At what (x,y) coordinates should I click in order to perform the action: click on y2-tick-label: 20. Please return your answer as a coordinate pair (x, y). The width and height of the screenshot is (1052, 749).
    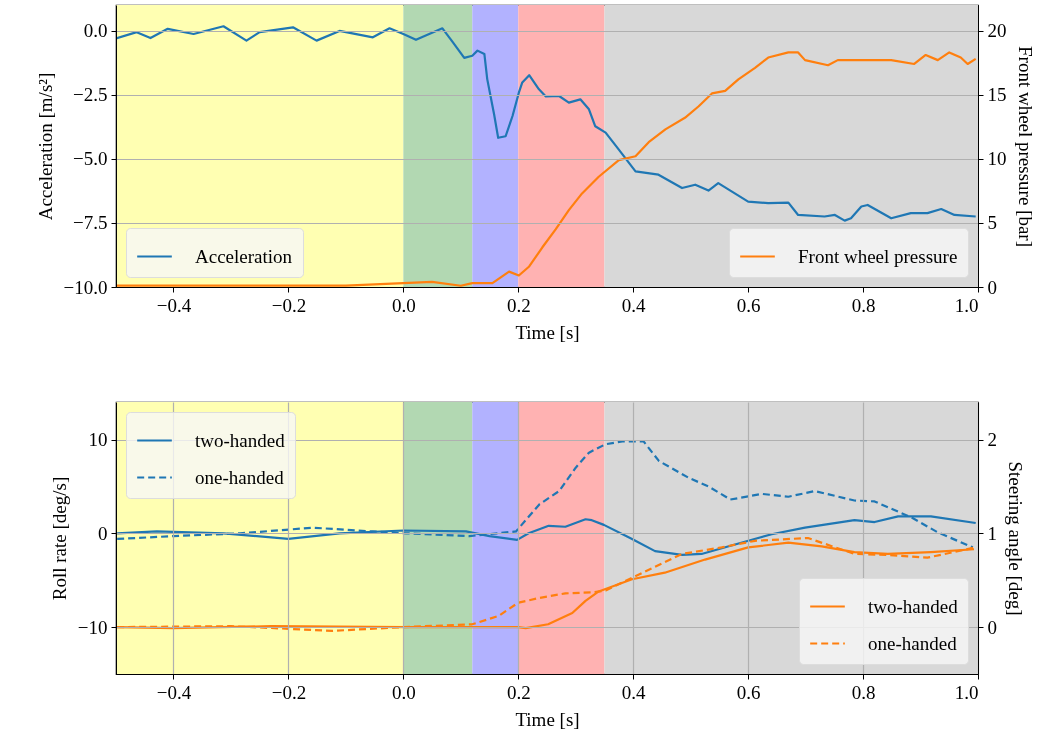
    Looking at the image, I should click on (997, 31).